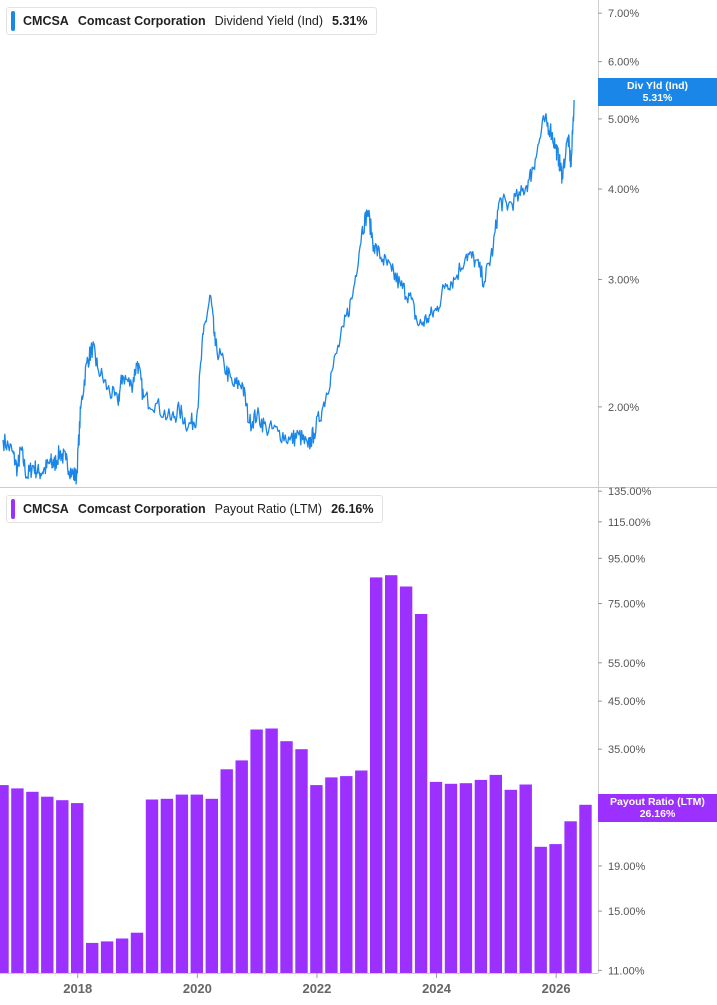 This screenshot has height=1005, width=717. I want to click on dividend-yield-y-tick-label: 6.00%, so click(623, 63).